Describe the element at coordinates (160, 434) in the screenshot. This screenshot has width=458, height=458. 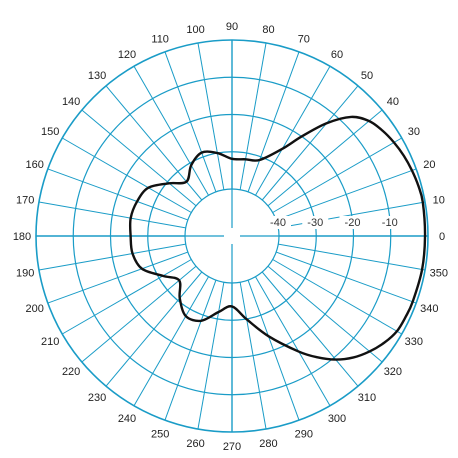
I see `angle-tick-label: 250` at that location.